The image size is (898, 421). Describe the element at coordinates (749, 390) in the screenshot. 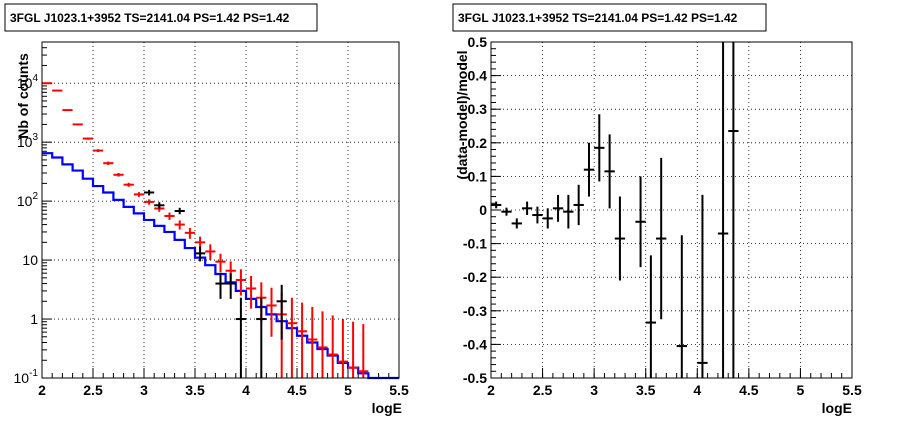

I see `right-x-tick-label: 4.5` at that location.